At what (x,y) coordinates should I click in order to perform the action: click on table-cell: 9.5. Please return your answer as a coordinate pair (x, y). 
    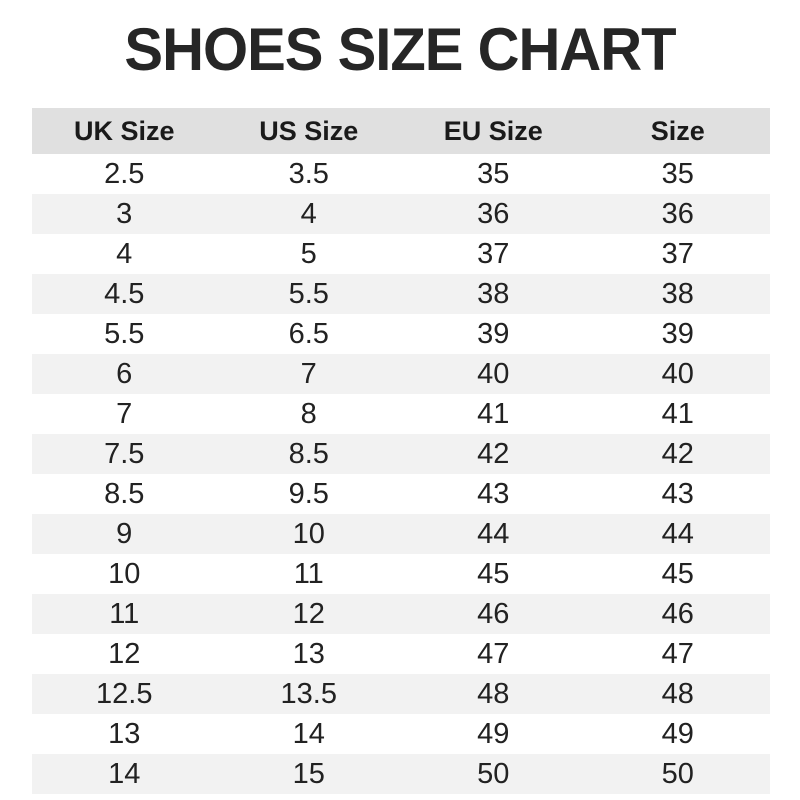
    Looking at the image, I should click on (308, 493).